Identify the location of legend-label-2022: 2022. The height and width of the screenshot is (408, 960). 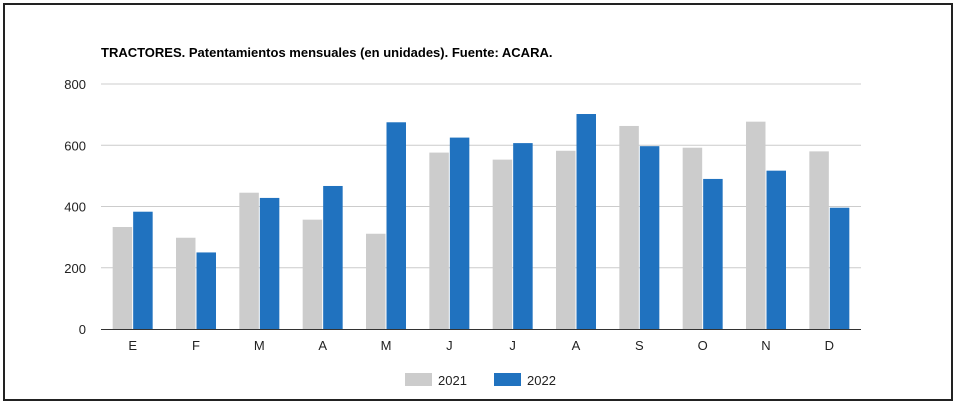
(541, 380).